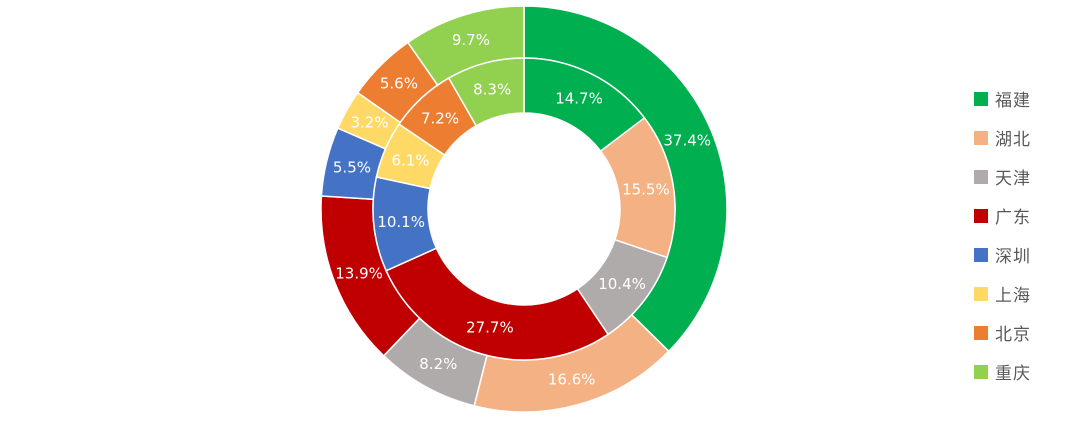  I want to click on legend-item-1: 福建, so click(1002, 98).